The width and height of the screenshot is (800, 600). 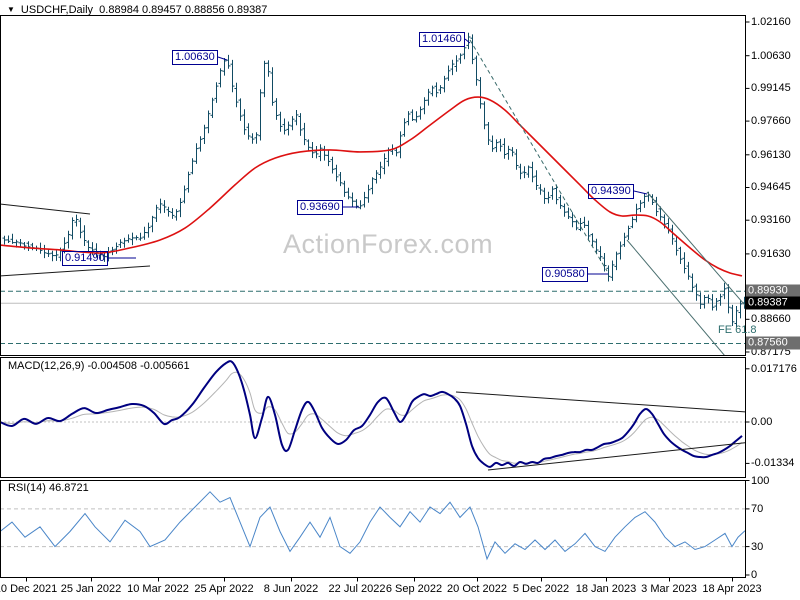 I want to click on rsi-indicator-label: RSI(14) 46.8721, so click(x=48, y=488).